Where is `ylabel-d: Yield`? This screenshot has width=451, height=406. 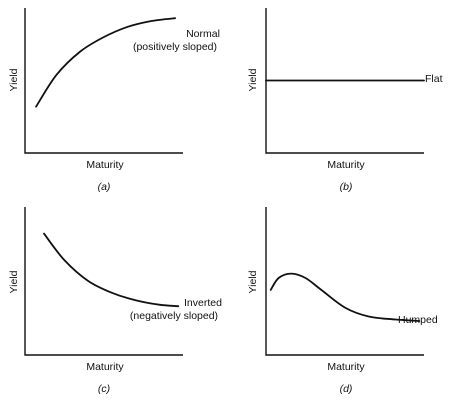 ylabel-d: Yield is located at coordinates (253, 281).